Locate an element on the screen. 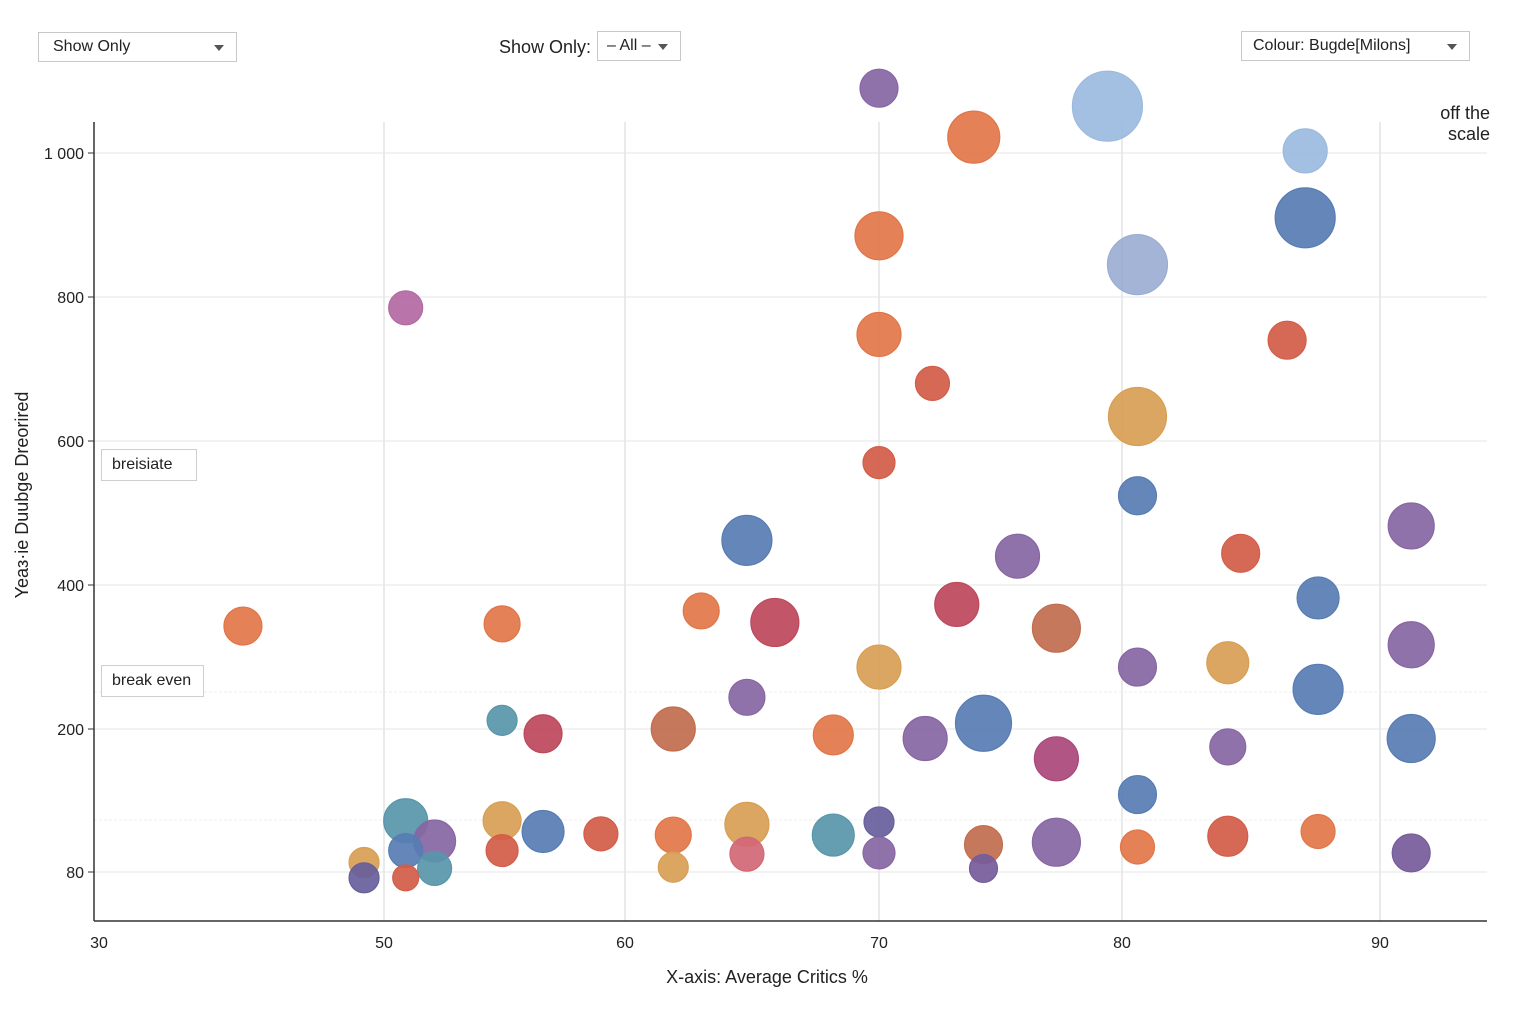 Image resolution: width=1536 pixels, height=1024 pixels. y-tick-label: 1 000 is located at coordinates (64, 154).